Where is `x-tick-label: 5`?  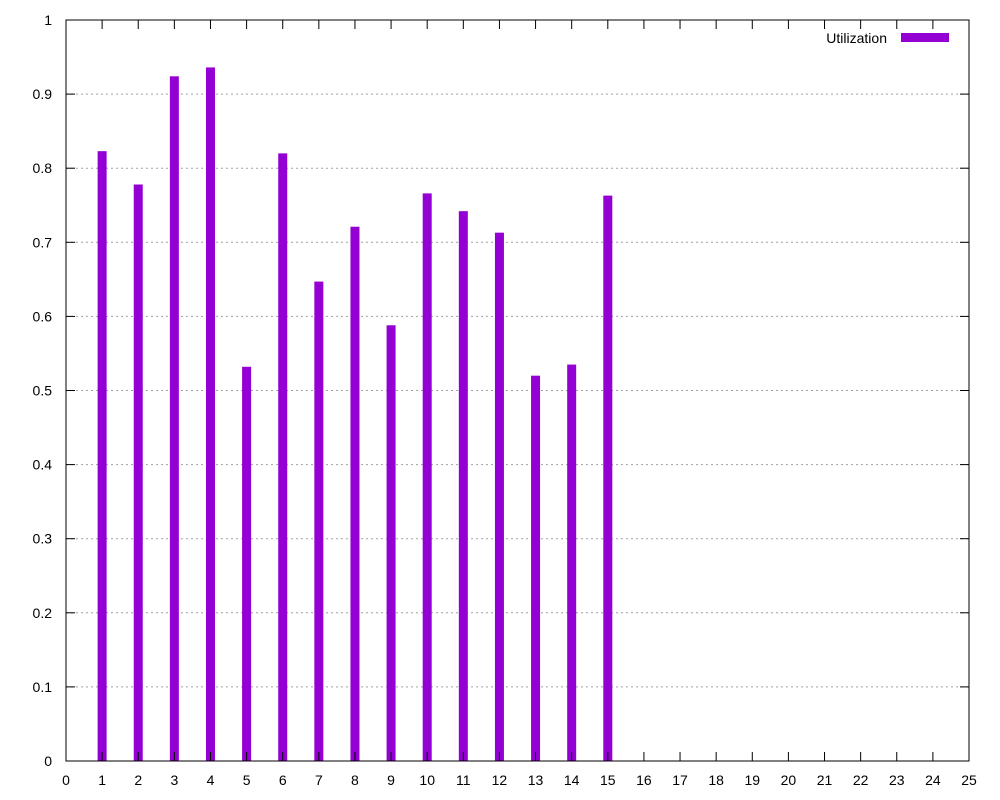 x-tick-label: 5 is located at coordinates (247, 780).